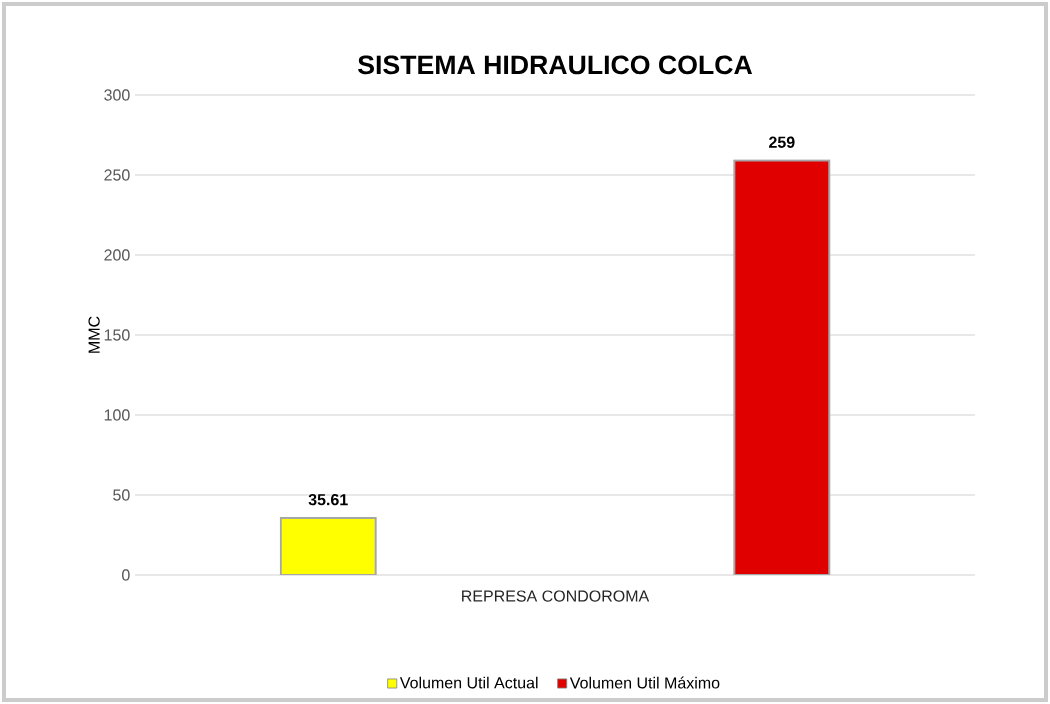 The width and height of the screenshot is (1050, 704). What do you see at coordinates (468, 682) in the screenshot?
I see `legend-label: Volumen Util Actual` at bounding box center [468, 682].